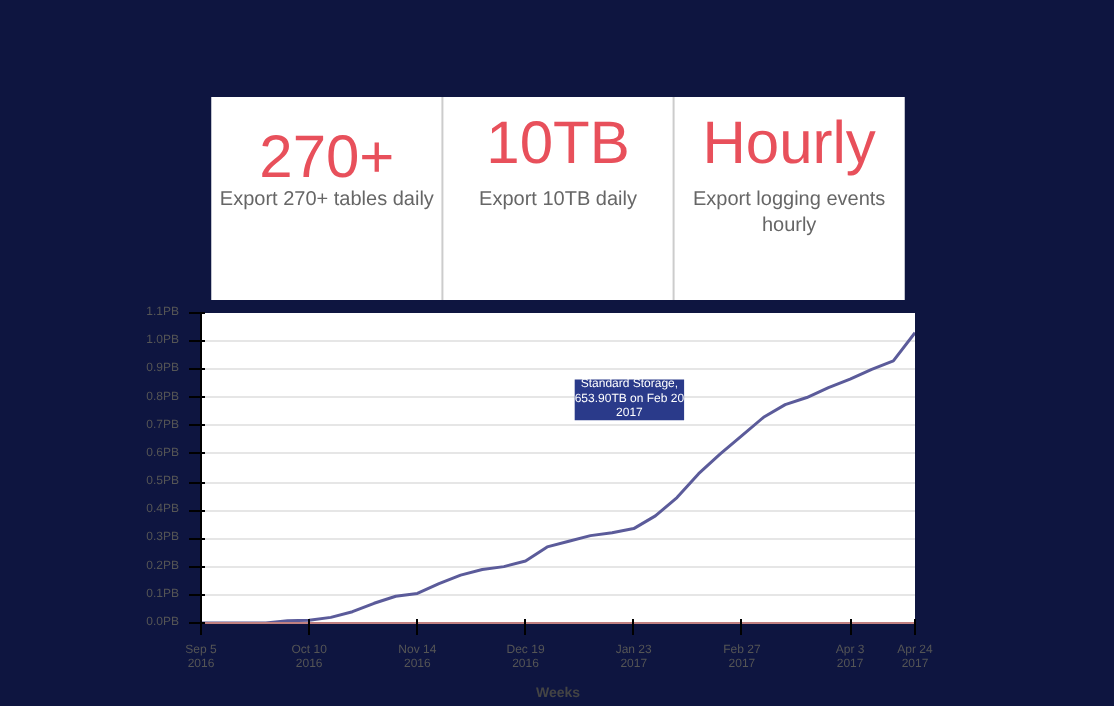 The width and height of the screenshot is (1114, 706). What do you see at coordinates (326, 200) in the screenshot?
I see `text: Export 270+ tables daily` at bounding box center [326, 200].